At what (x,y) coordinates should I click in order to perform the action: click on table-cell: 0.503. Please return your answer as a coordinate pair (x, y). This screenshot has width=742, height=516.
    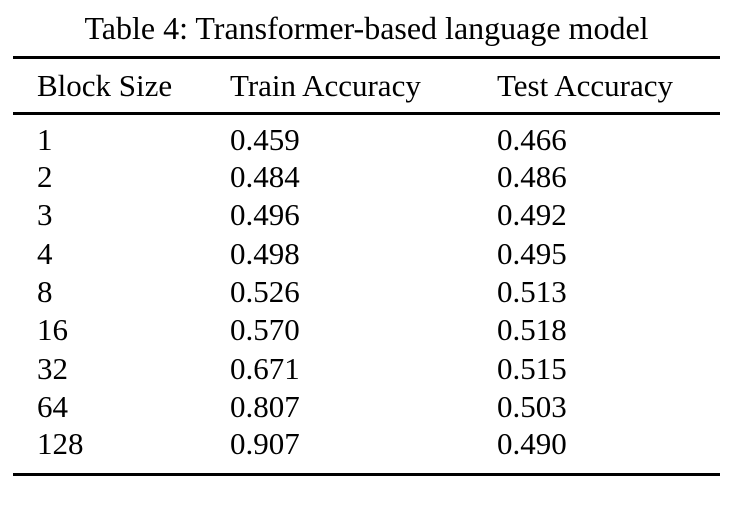
    Looking at the image, I should click on (532, 406).